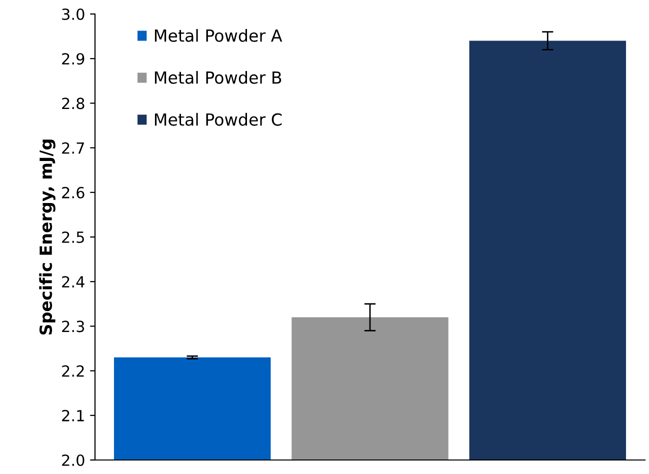 The image size is (649, 474). Describe the element at coordinates (73, 59) in the screenshot. I see `y-tick-label: 2.9` at that location.